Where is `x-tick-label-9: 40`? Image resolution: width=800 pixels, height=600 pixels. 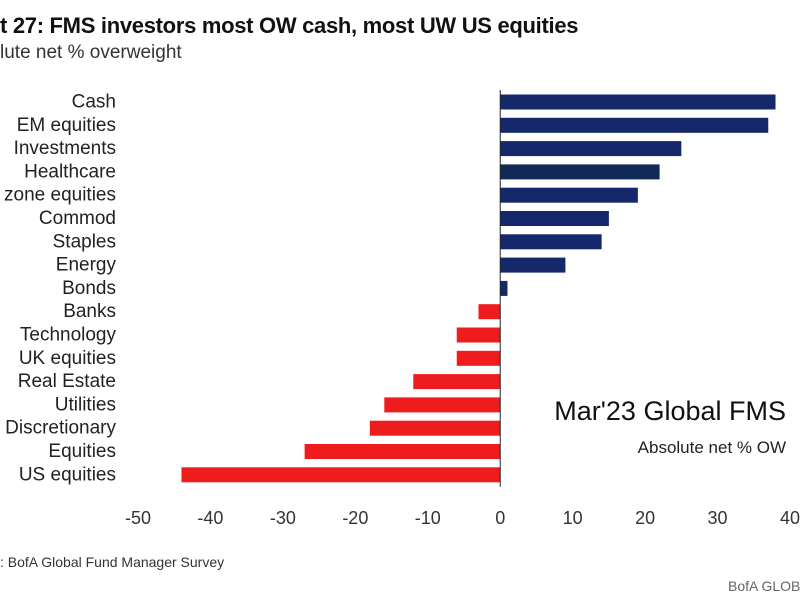
x-tick-label-9: 40 is located at coordinates (790, 518).